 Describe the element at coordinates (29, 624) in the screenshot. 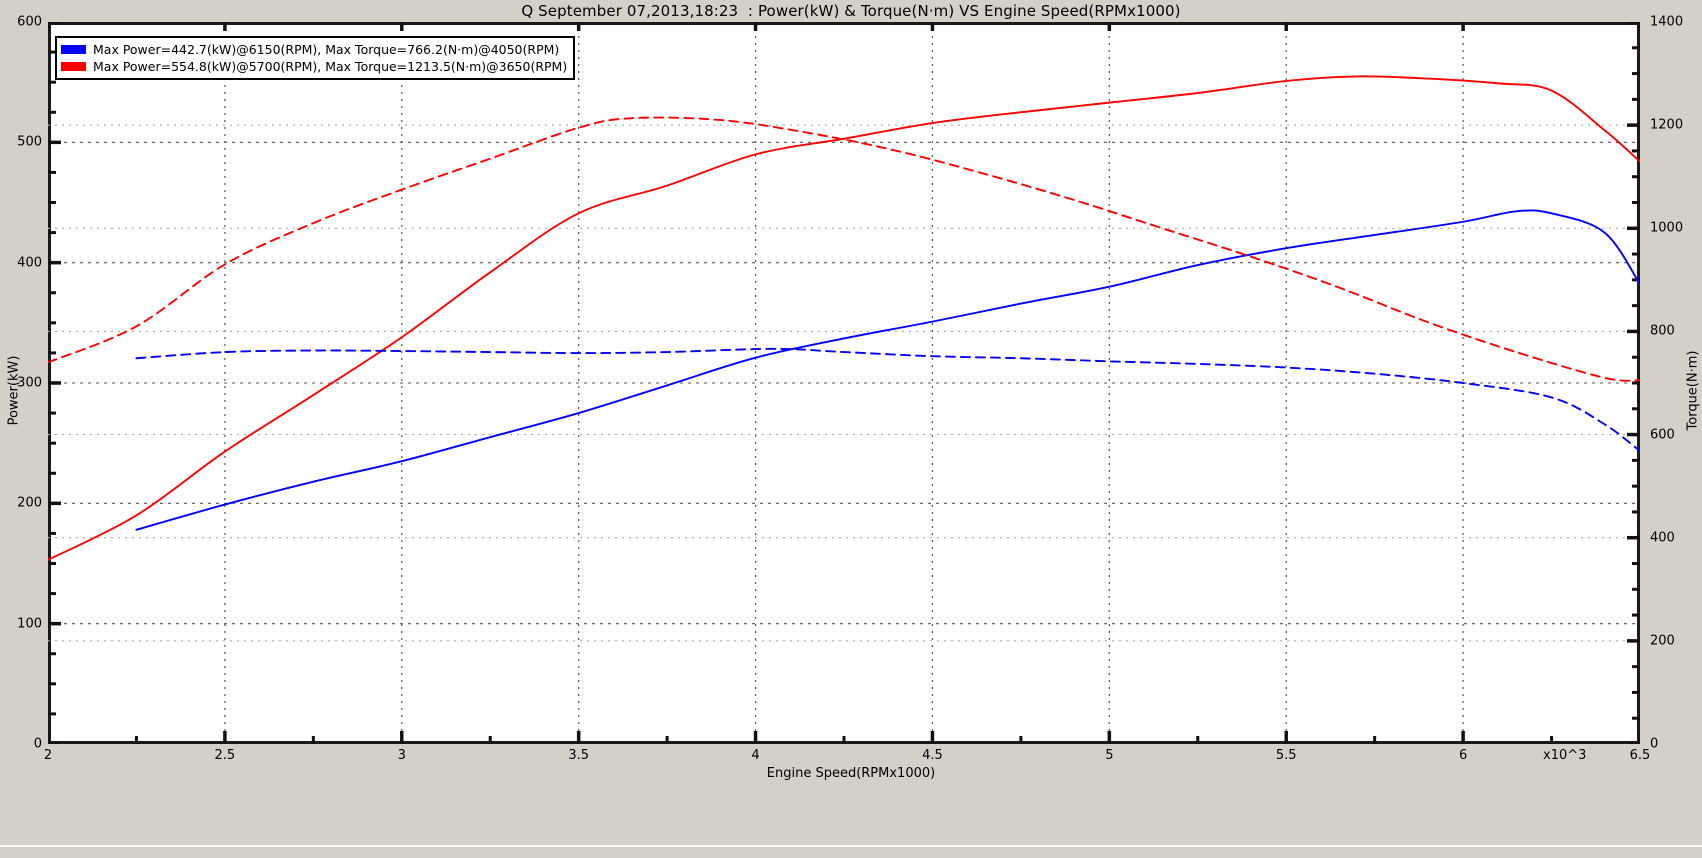

I see `y-left-tick-label: 100` at that location.